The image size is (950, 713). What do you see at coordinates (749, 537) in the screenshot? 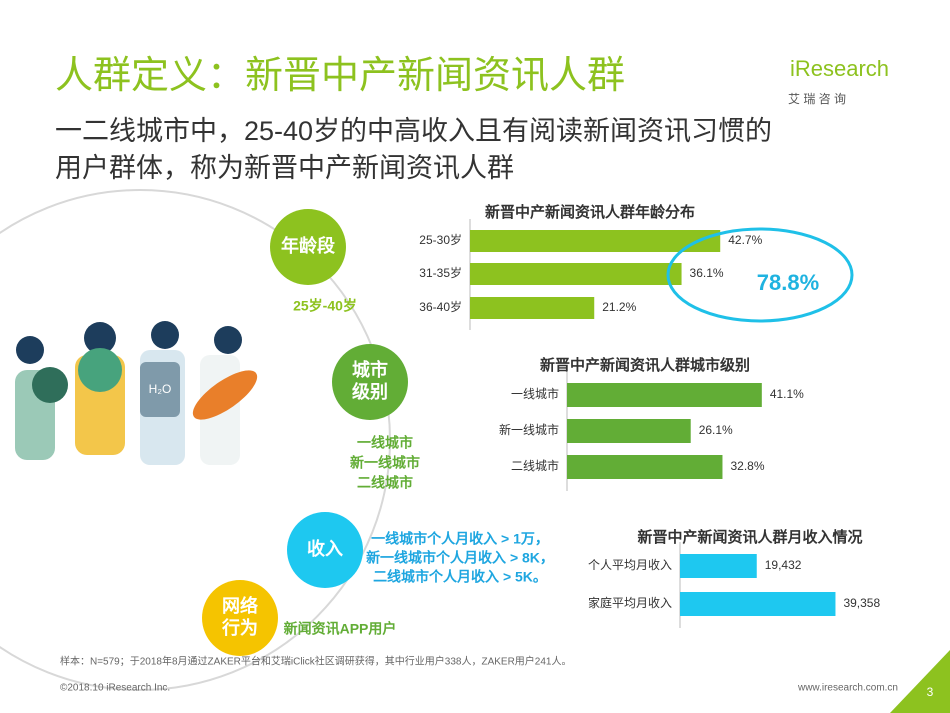
I see `chart-title: 新晋中产新闻资讯人群月收入情况` at bounding box center [749, 537].